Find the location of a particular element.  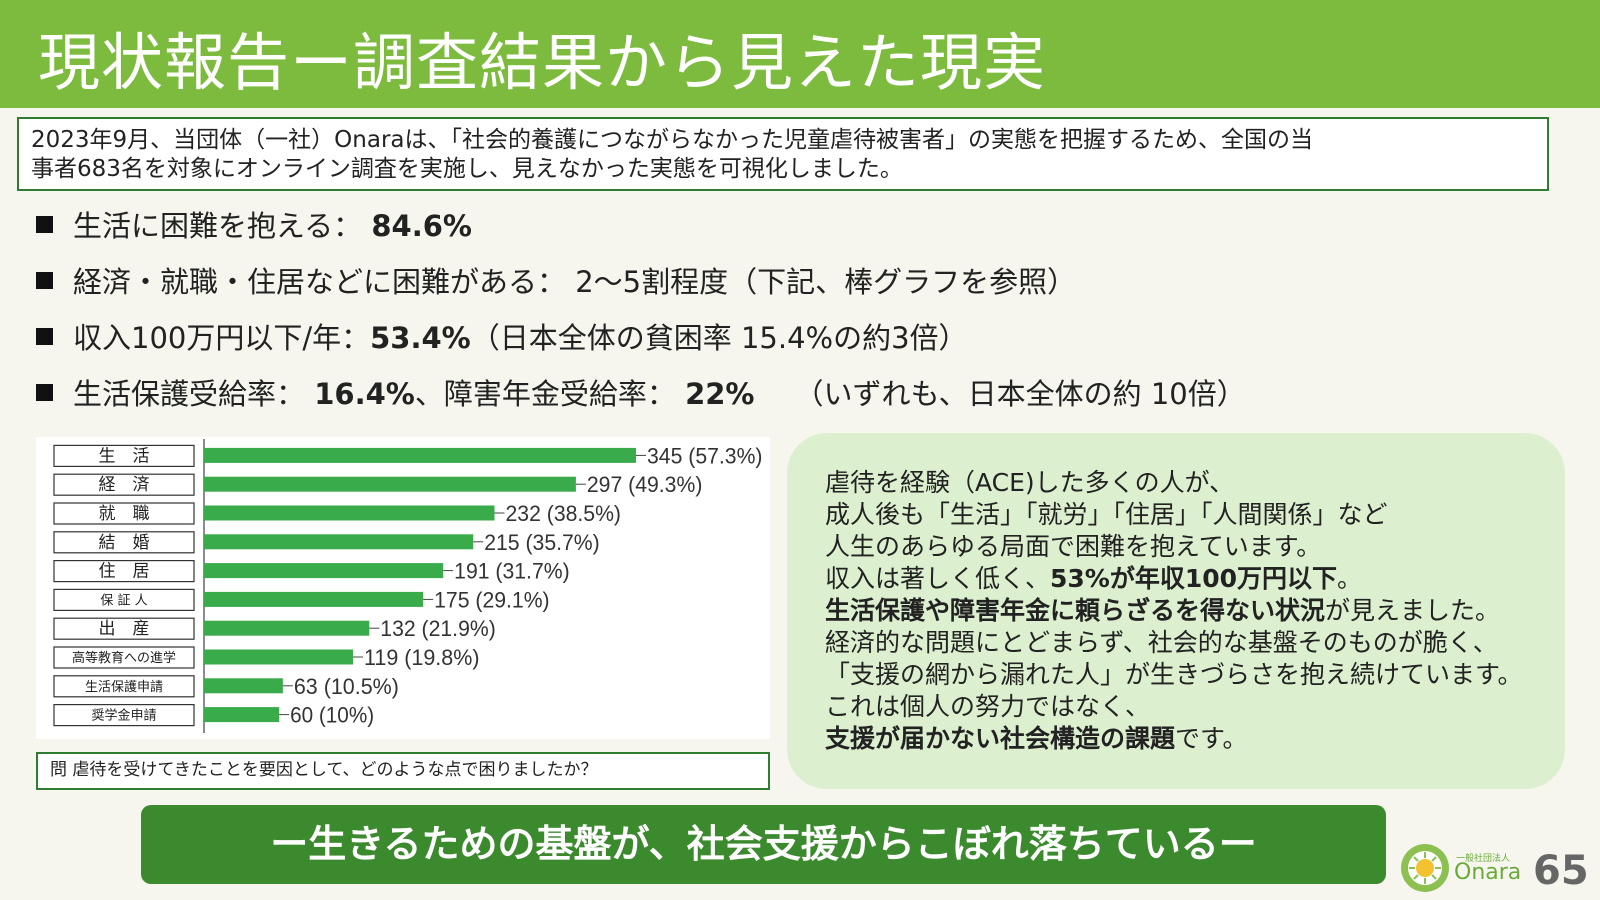

logo-name: Onara is located at coordinates (1488, 872).